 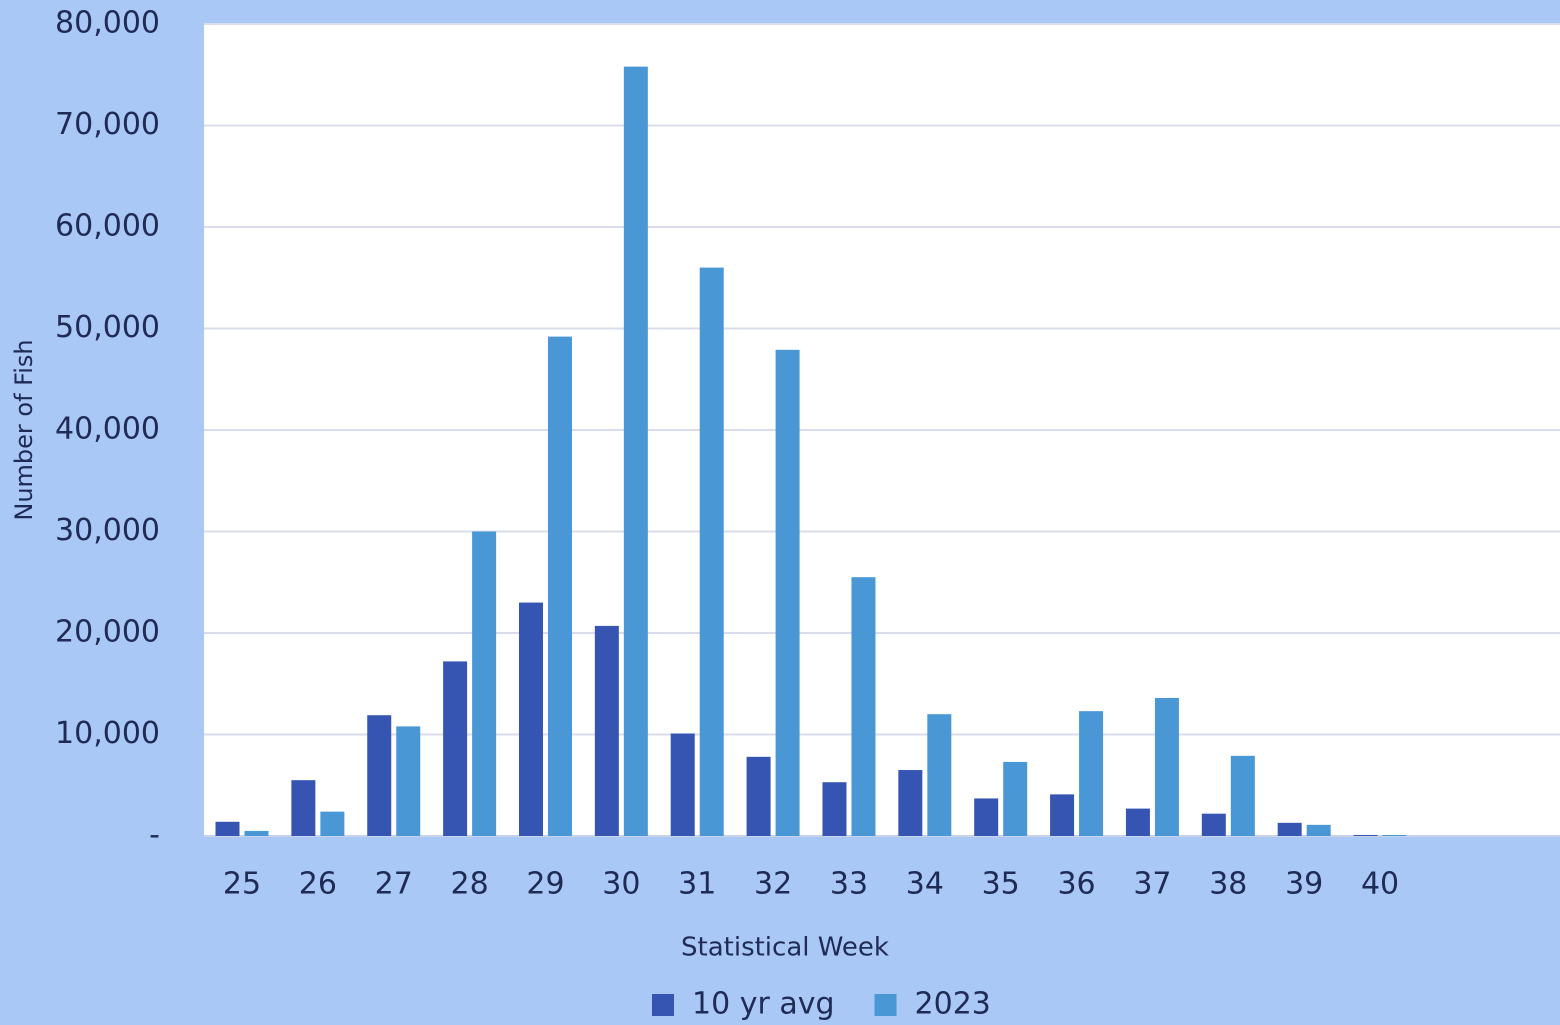 What do you see at coordinates (107, 632) in the screenshot?
I see `y-tick-label: 20,000` at bounding box center [107, 632].